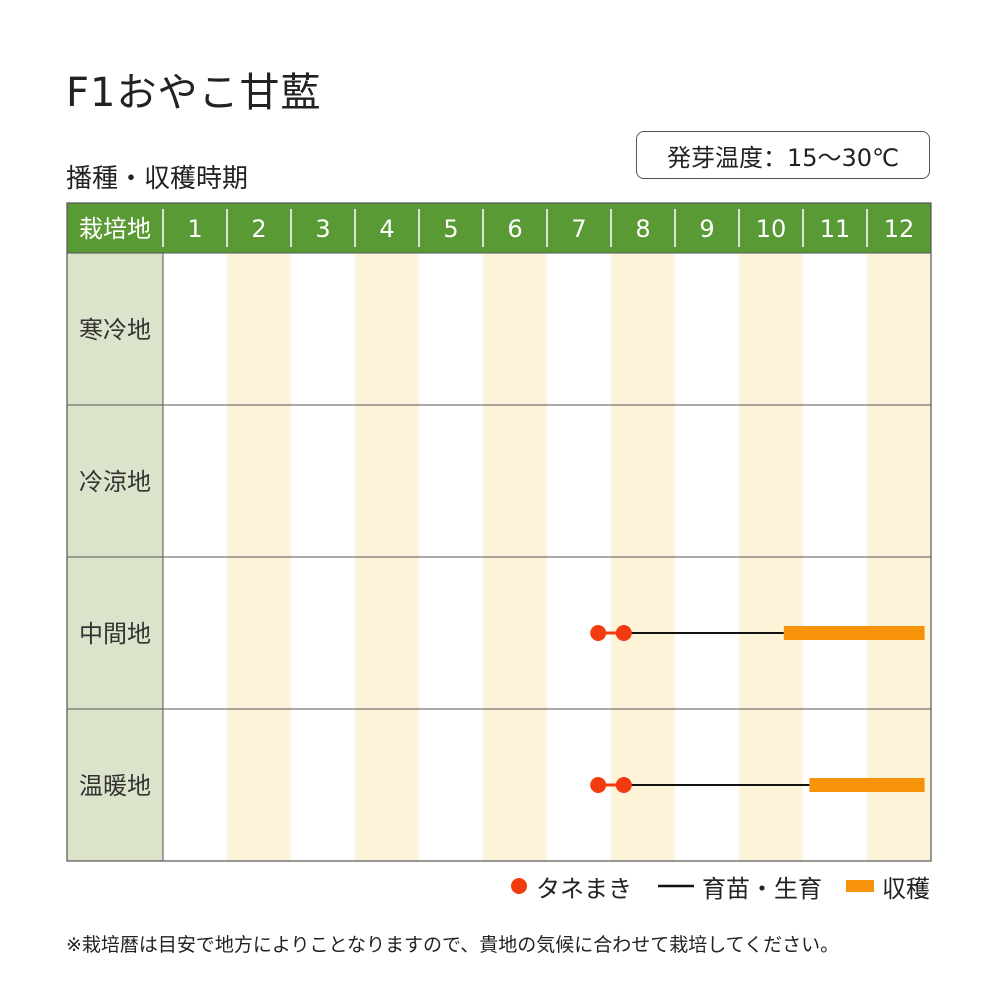 This screenshot has width=1000, height=1000. I want to click on header-background, so click(499, 228).